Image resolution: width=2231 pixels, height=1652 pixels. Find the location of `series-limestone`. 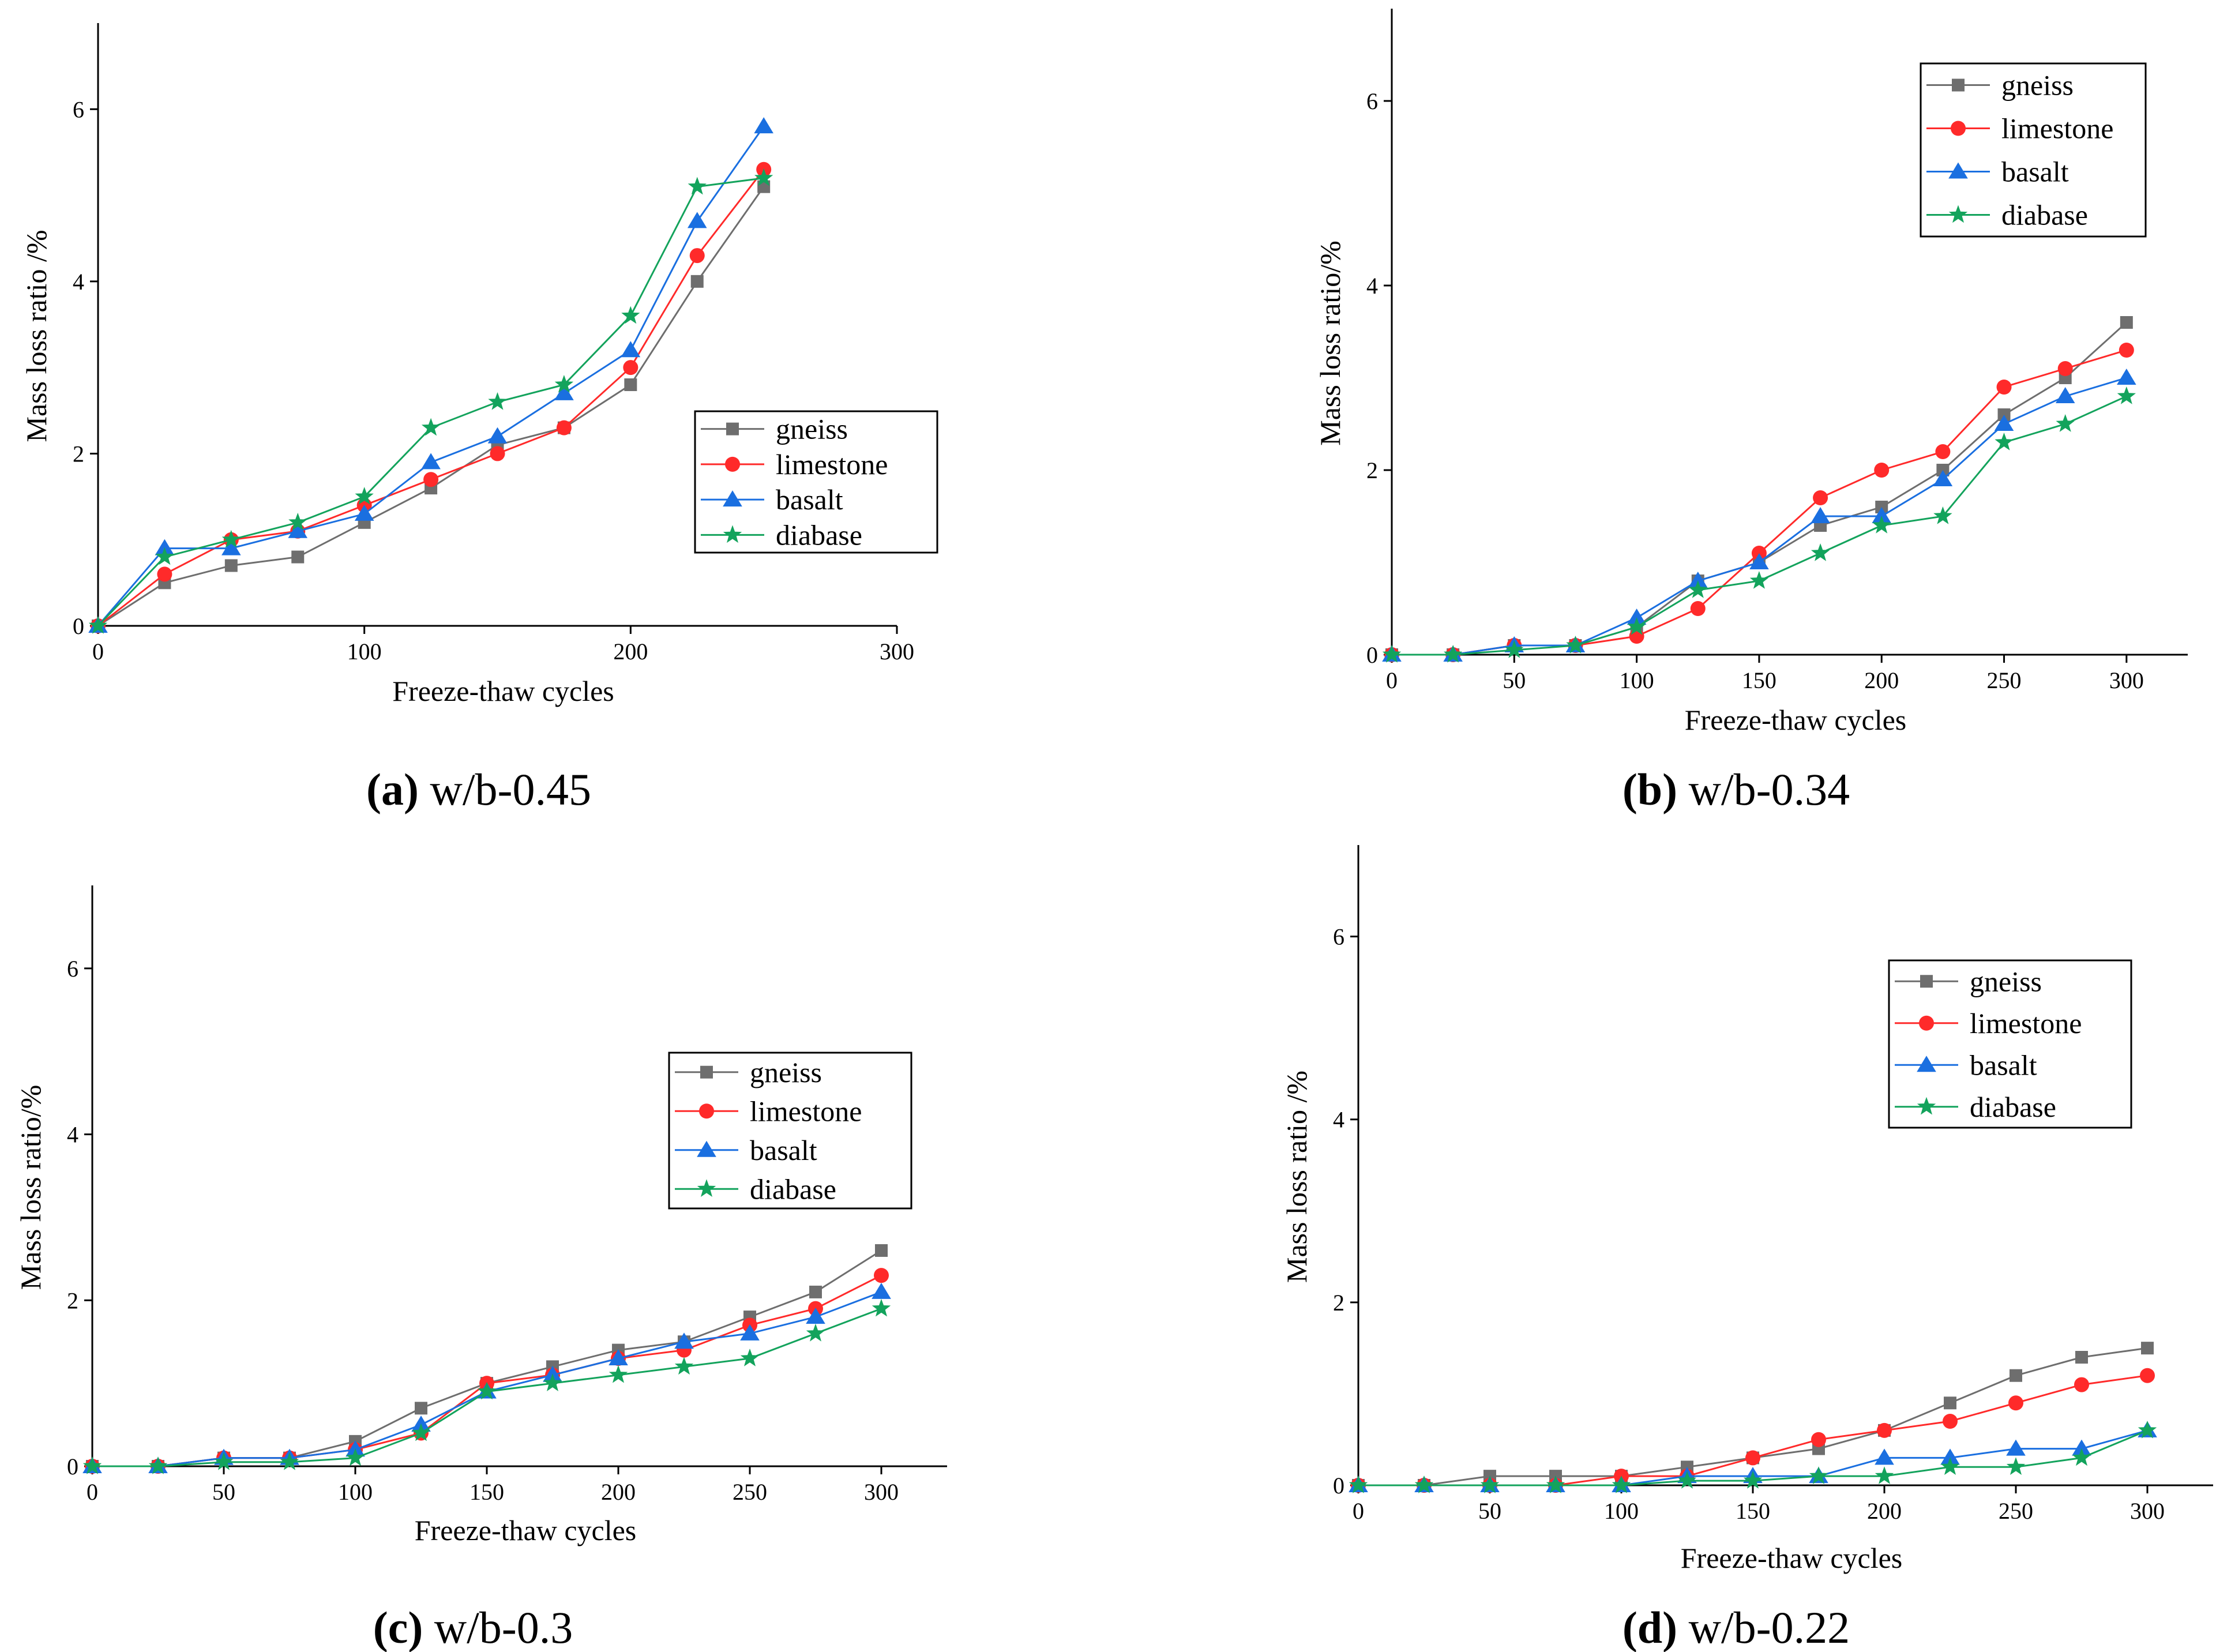

series-limestone is located at coordinates (431, 398).